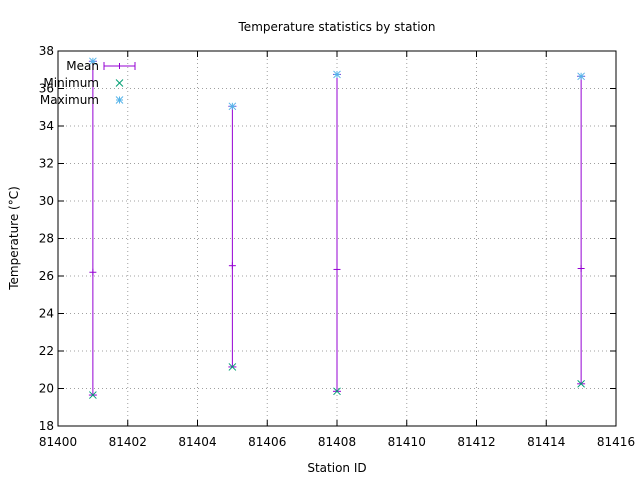 This screenshot has height=480, width=640. What do you see at coordinates (46, 276) in the screenshot?
I see `y-tick-label: 26` at bounding box center [46, 276].